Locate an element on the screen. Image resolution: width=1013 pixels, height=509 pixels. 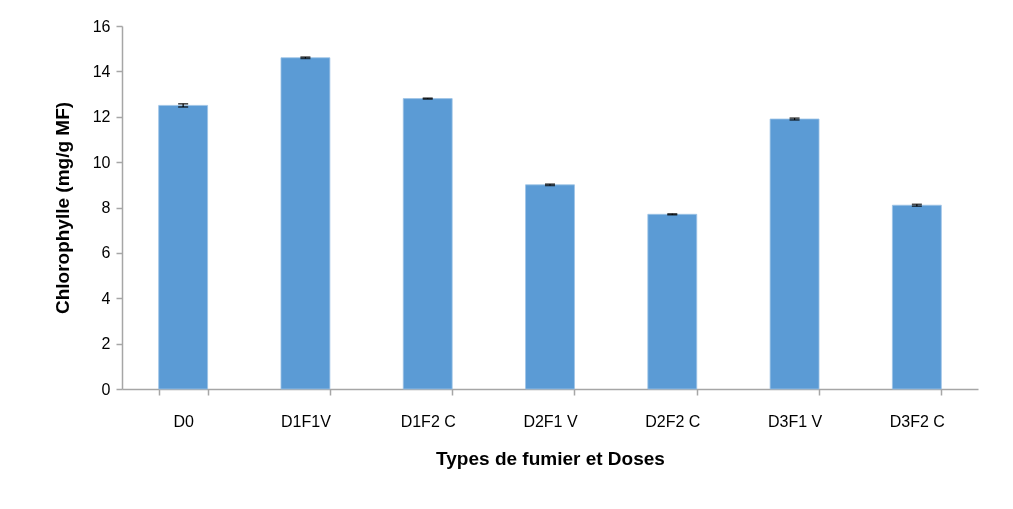
y-tick-label: 8 is located at coordinates (106, 207).